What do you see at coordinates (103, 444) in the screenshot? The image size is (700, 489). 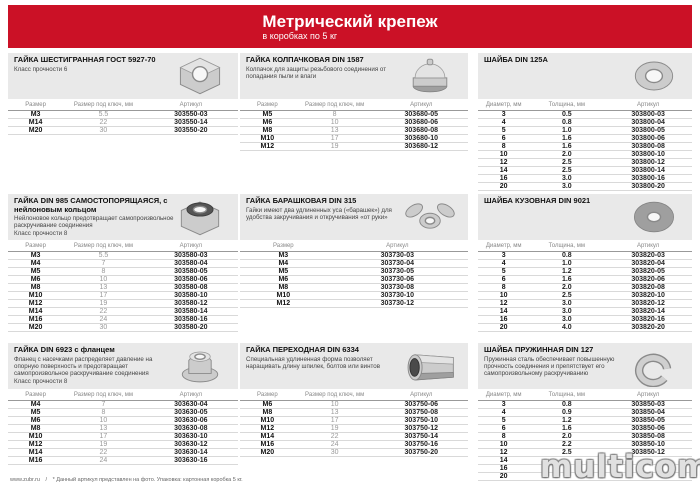 I see `value-cell: 19` at bounding box center [103, 444].